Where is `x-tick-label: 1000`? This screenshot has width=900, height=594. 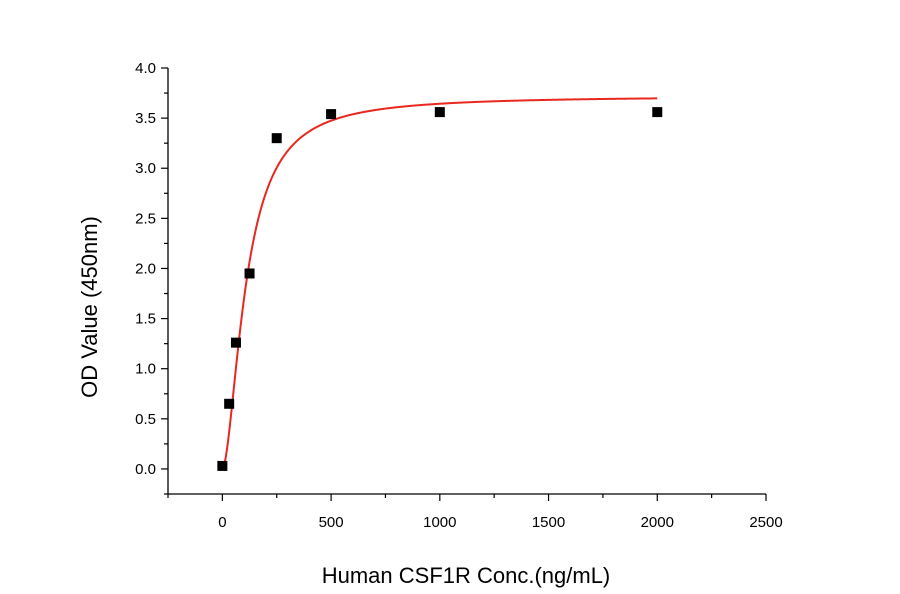 x-tick-label: 1000 is located at coordinates (439, 522).